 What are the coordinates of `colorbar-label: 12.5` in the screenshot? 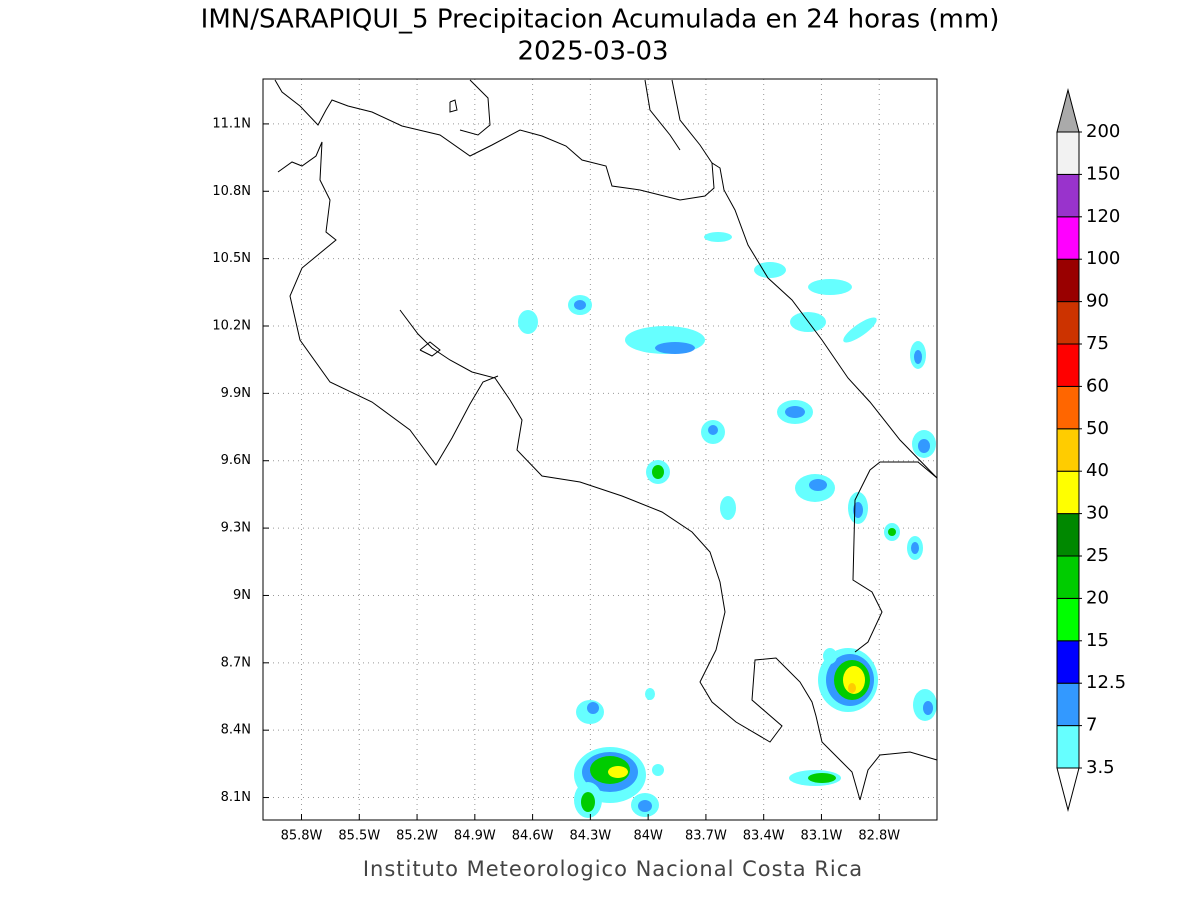 It's located at (1106, 682).